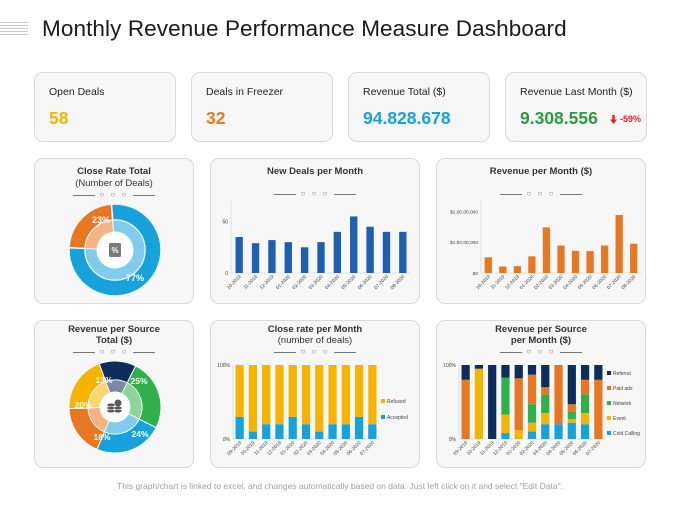 The image size is (680, 510). I want to click on kpi-label: Deals in Freezer, so click(245, 92).